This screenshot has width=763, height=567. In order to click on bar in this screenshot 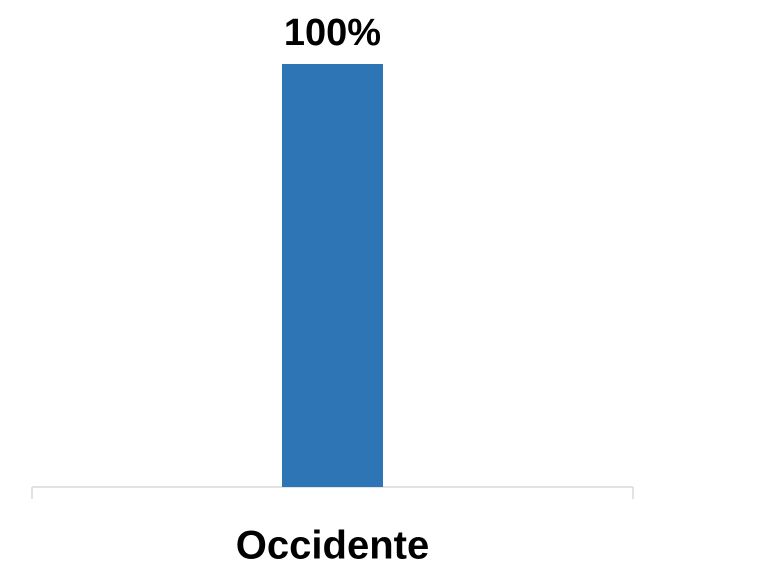, I will do `click(332, 275)`.